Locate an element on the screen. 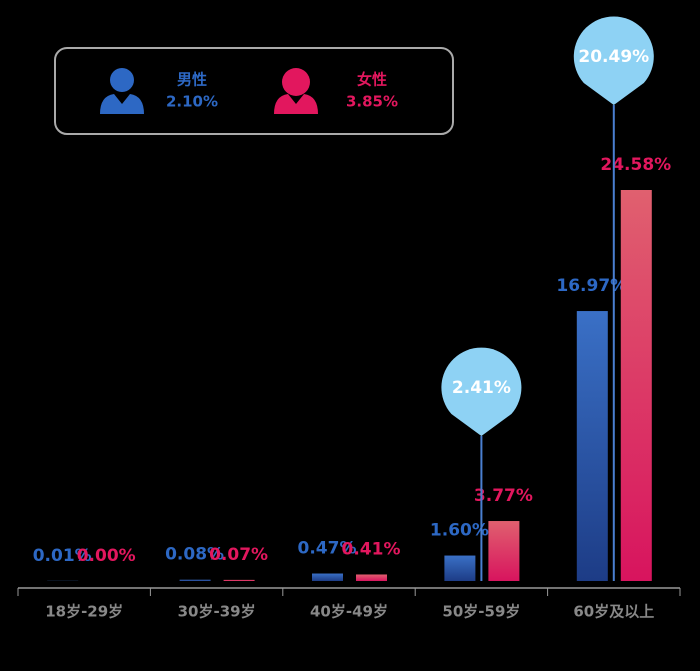 The height and width of the screenshot is (671, 700). legend-label: 女性 is located at coordinates (372, 80).